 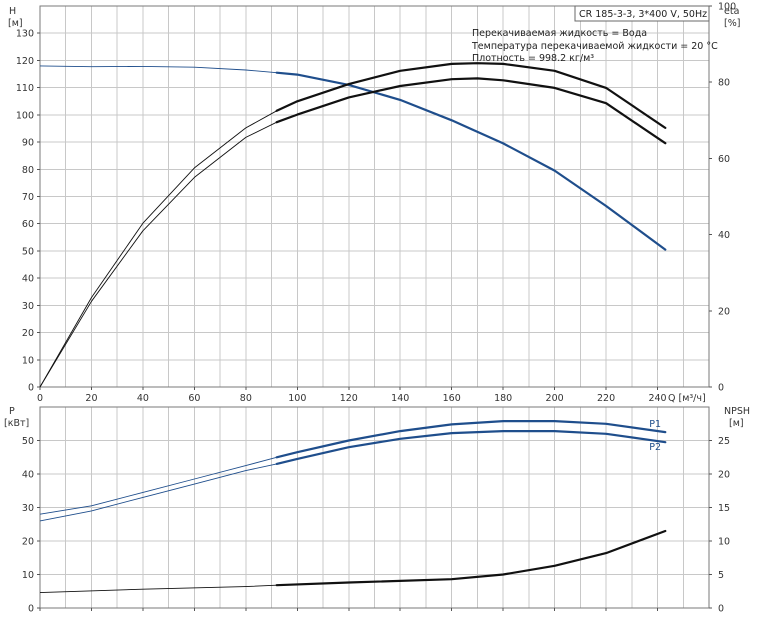 I want to click on head-y-tick-label: 130, so click(x=25, y=34).